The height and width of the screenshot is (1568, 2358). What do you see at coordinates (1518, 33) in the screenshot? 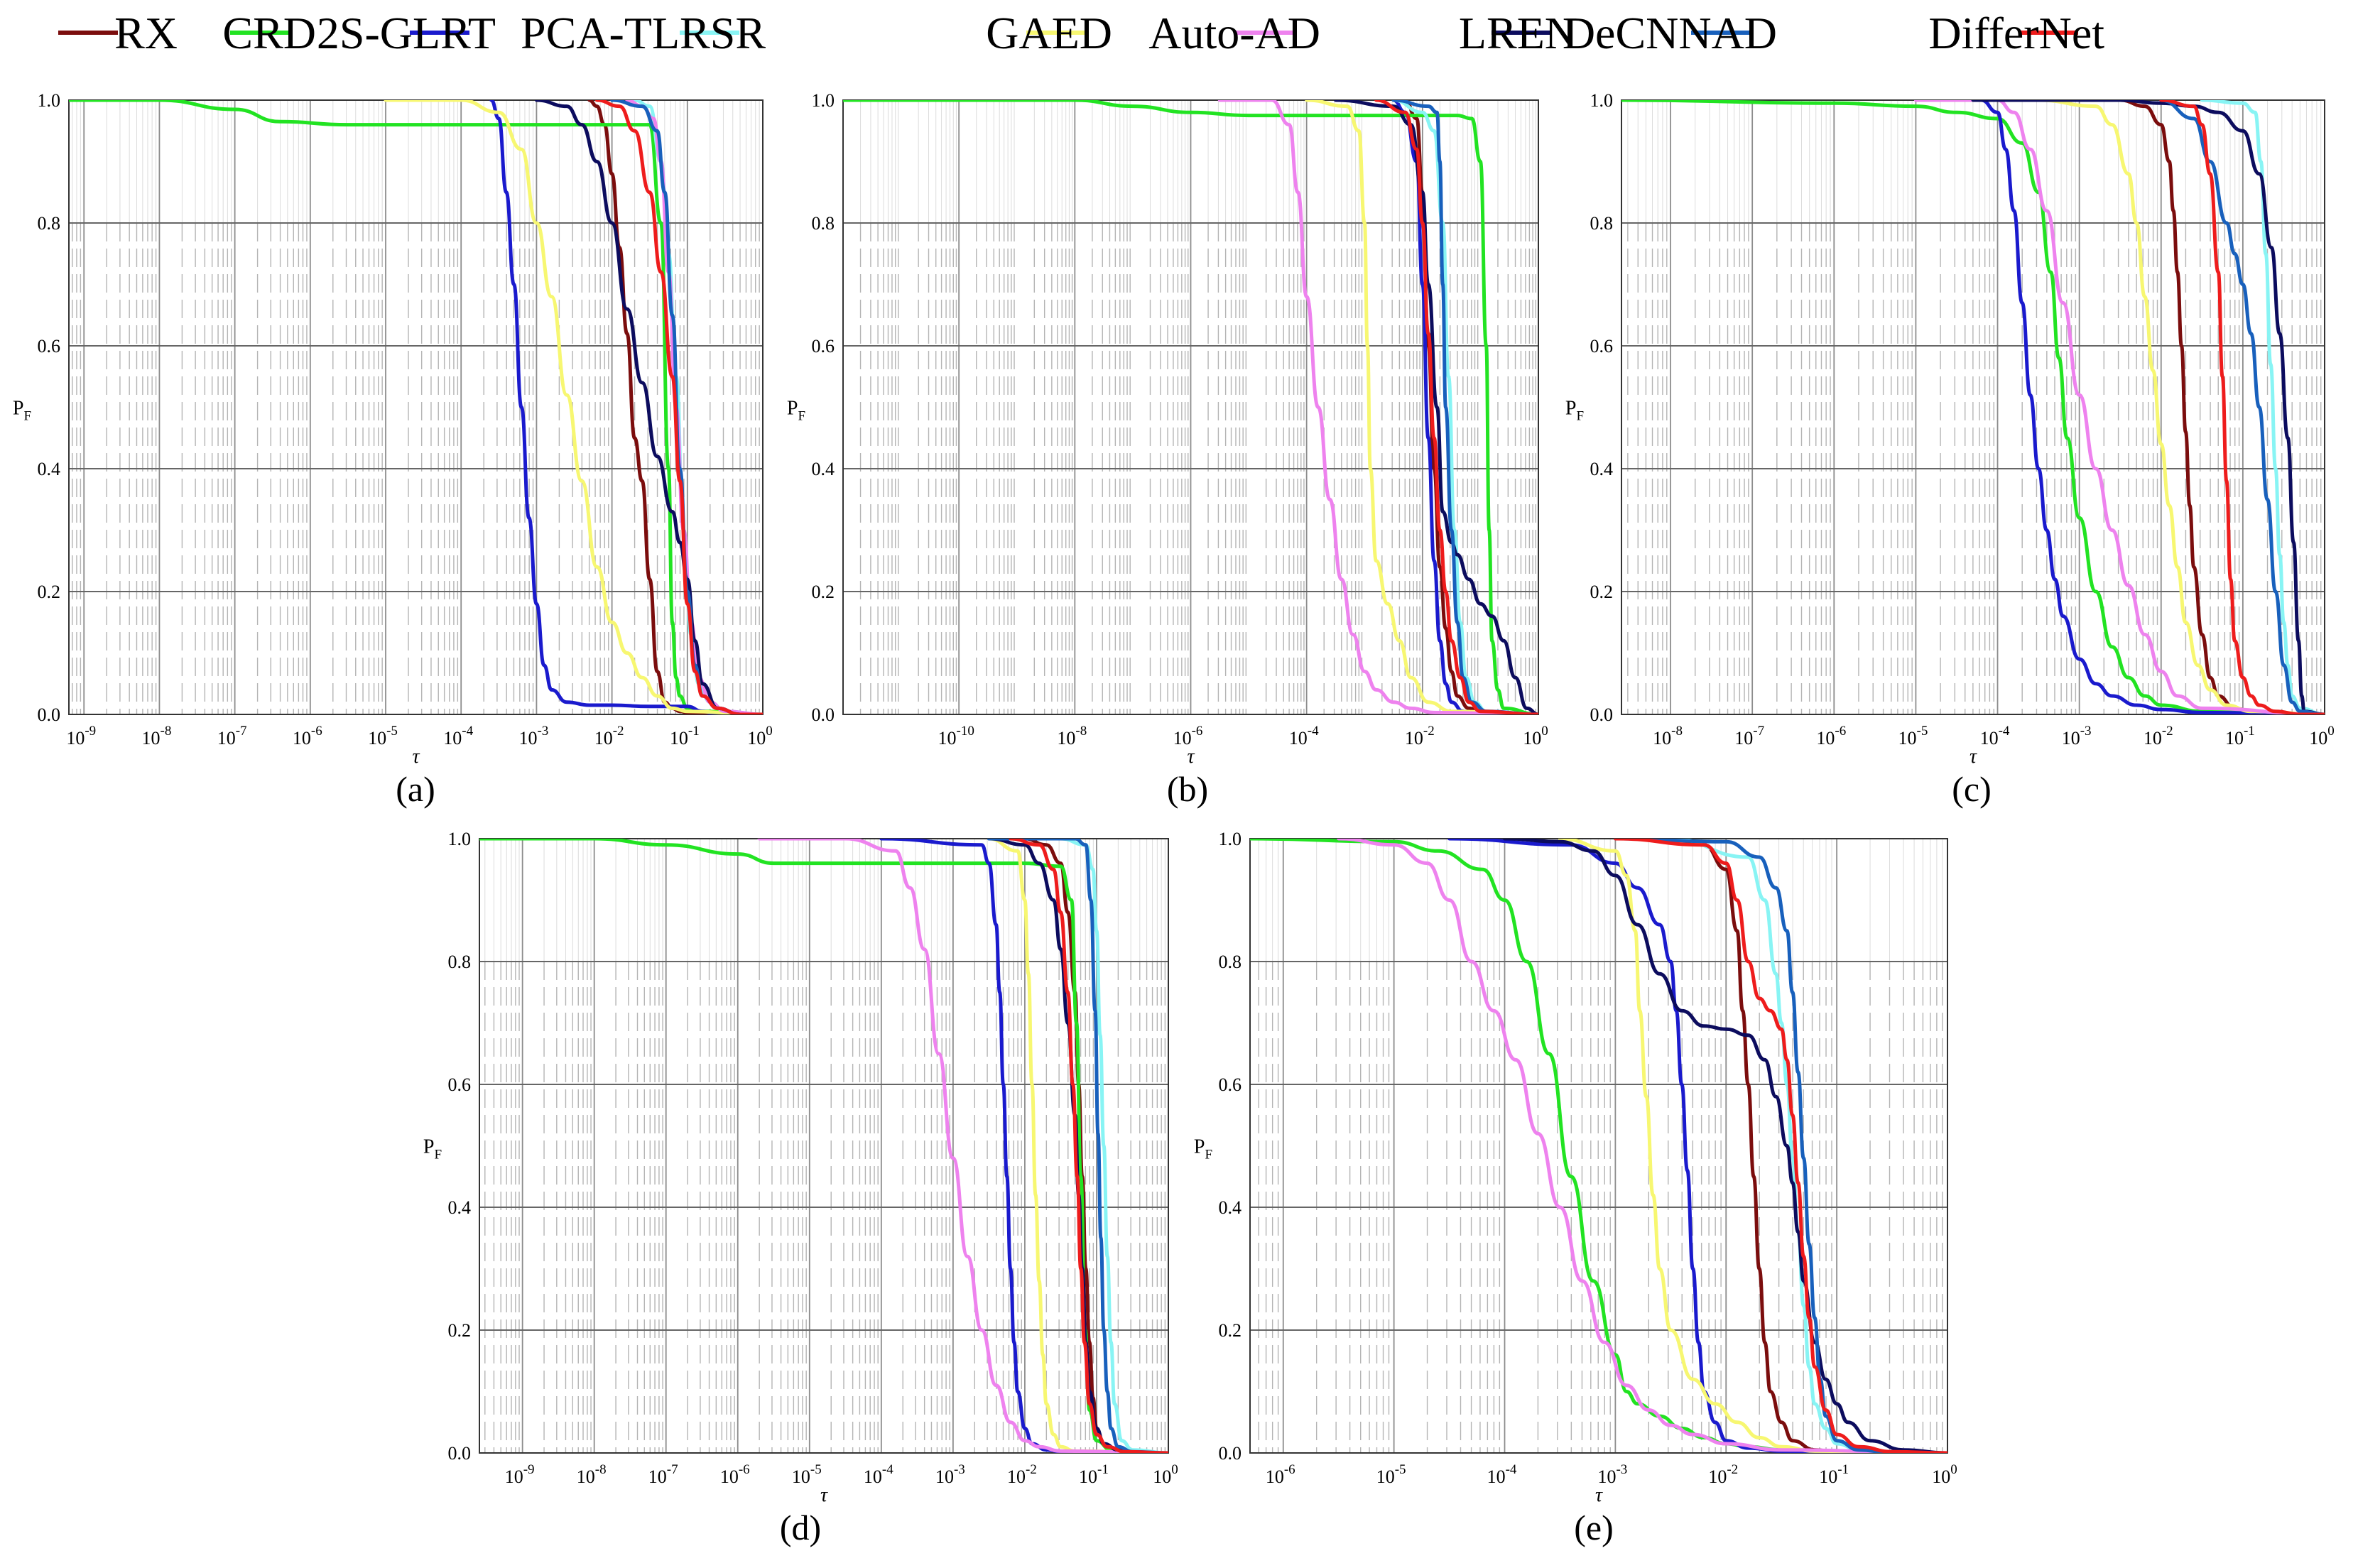
I see `legend-label-lren: LREN` at bounding box center [1518, 33].